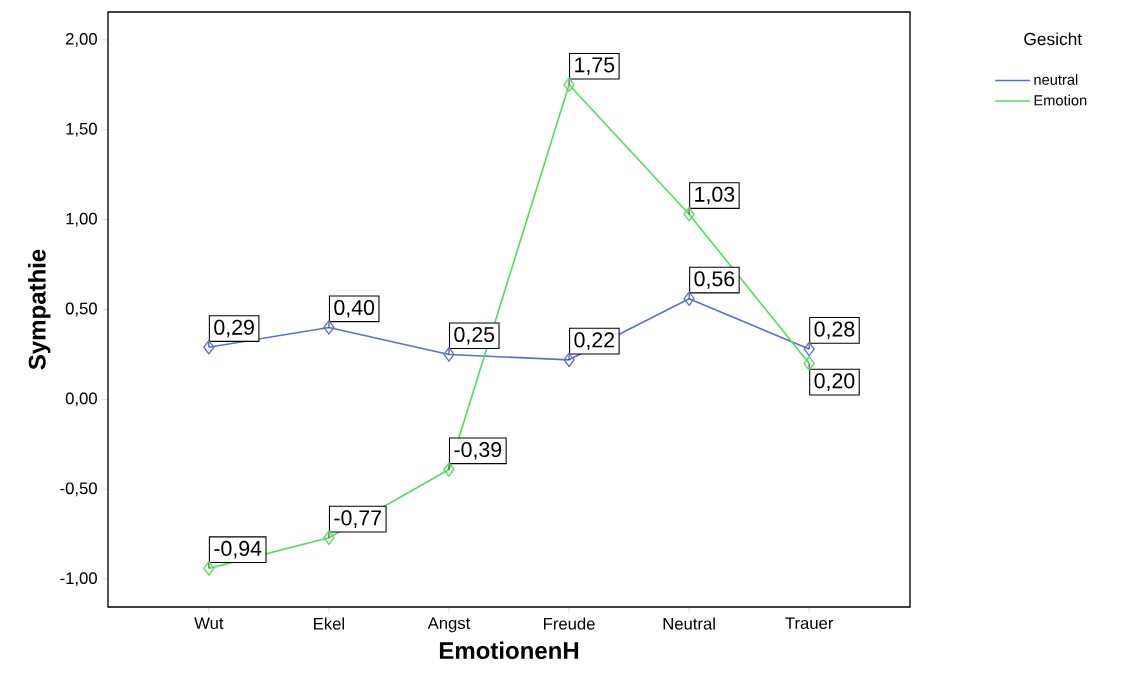 The height and width of the screenshot is (686, 1128). What do you see at coordinates (714, 280) in the screenshot?
I see `data-label: 0,56` at bounding box center [714, 280].